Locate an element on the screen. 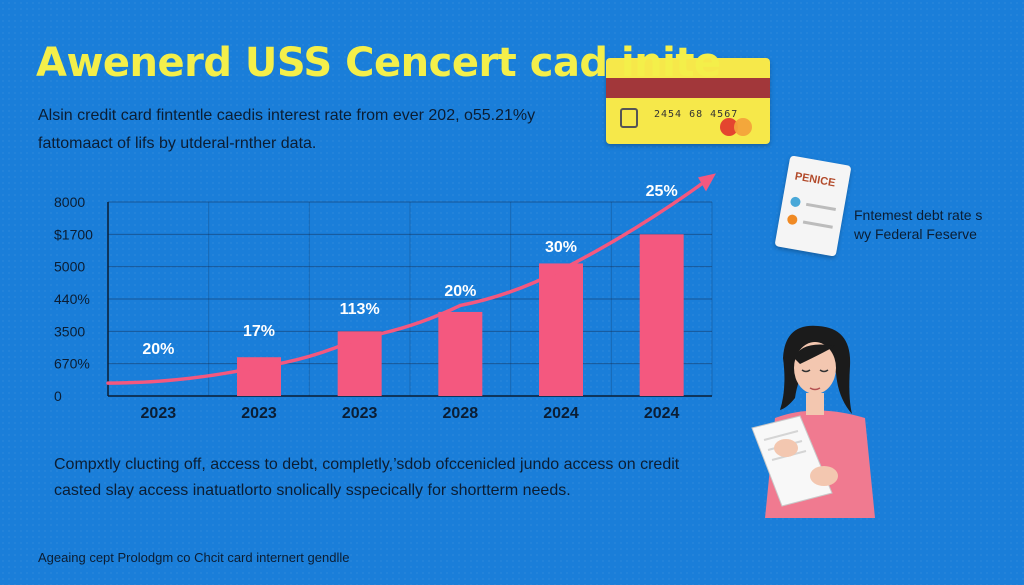 The width and height of the screenshot is (1024, 585). woman-hair is located at coordinates (816, 369).